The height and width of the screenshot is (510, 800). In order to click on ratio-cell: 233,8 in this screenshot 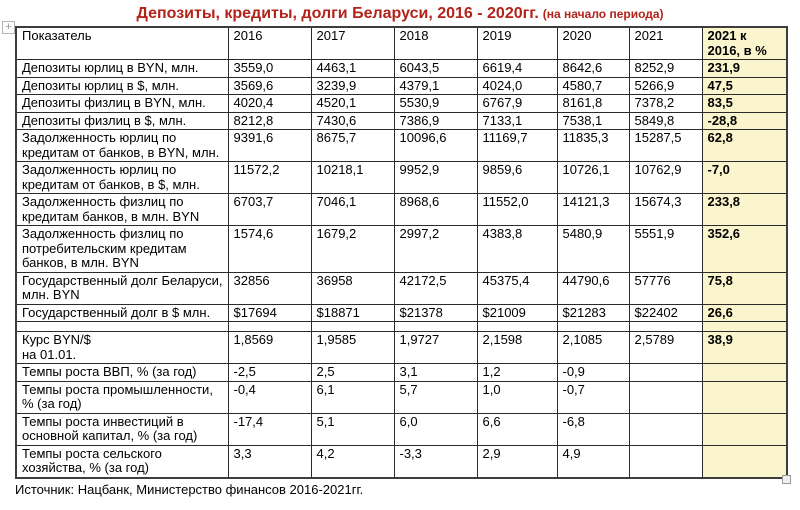, I will do `click(744, 209)`.